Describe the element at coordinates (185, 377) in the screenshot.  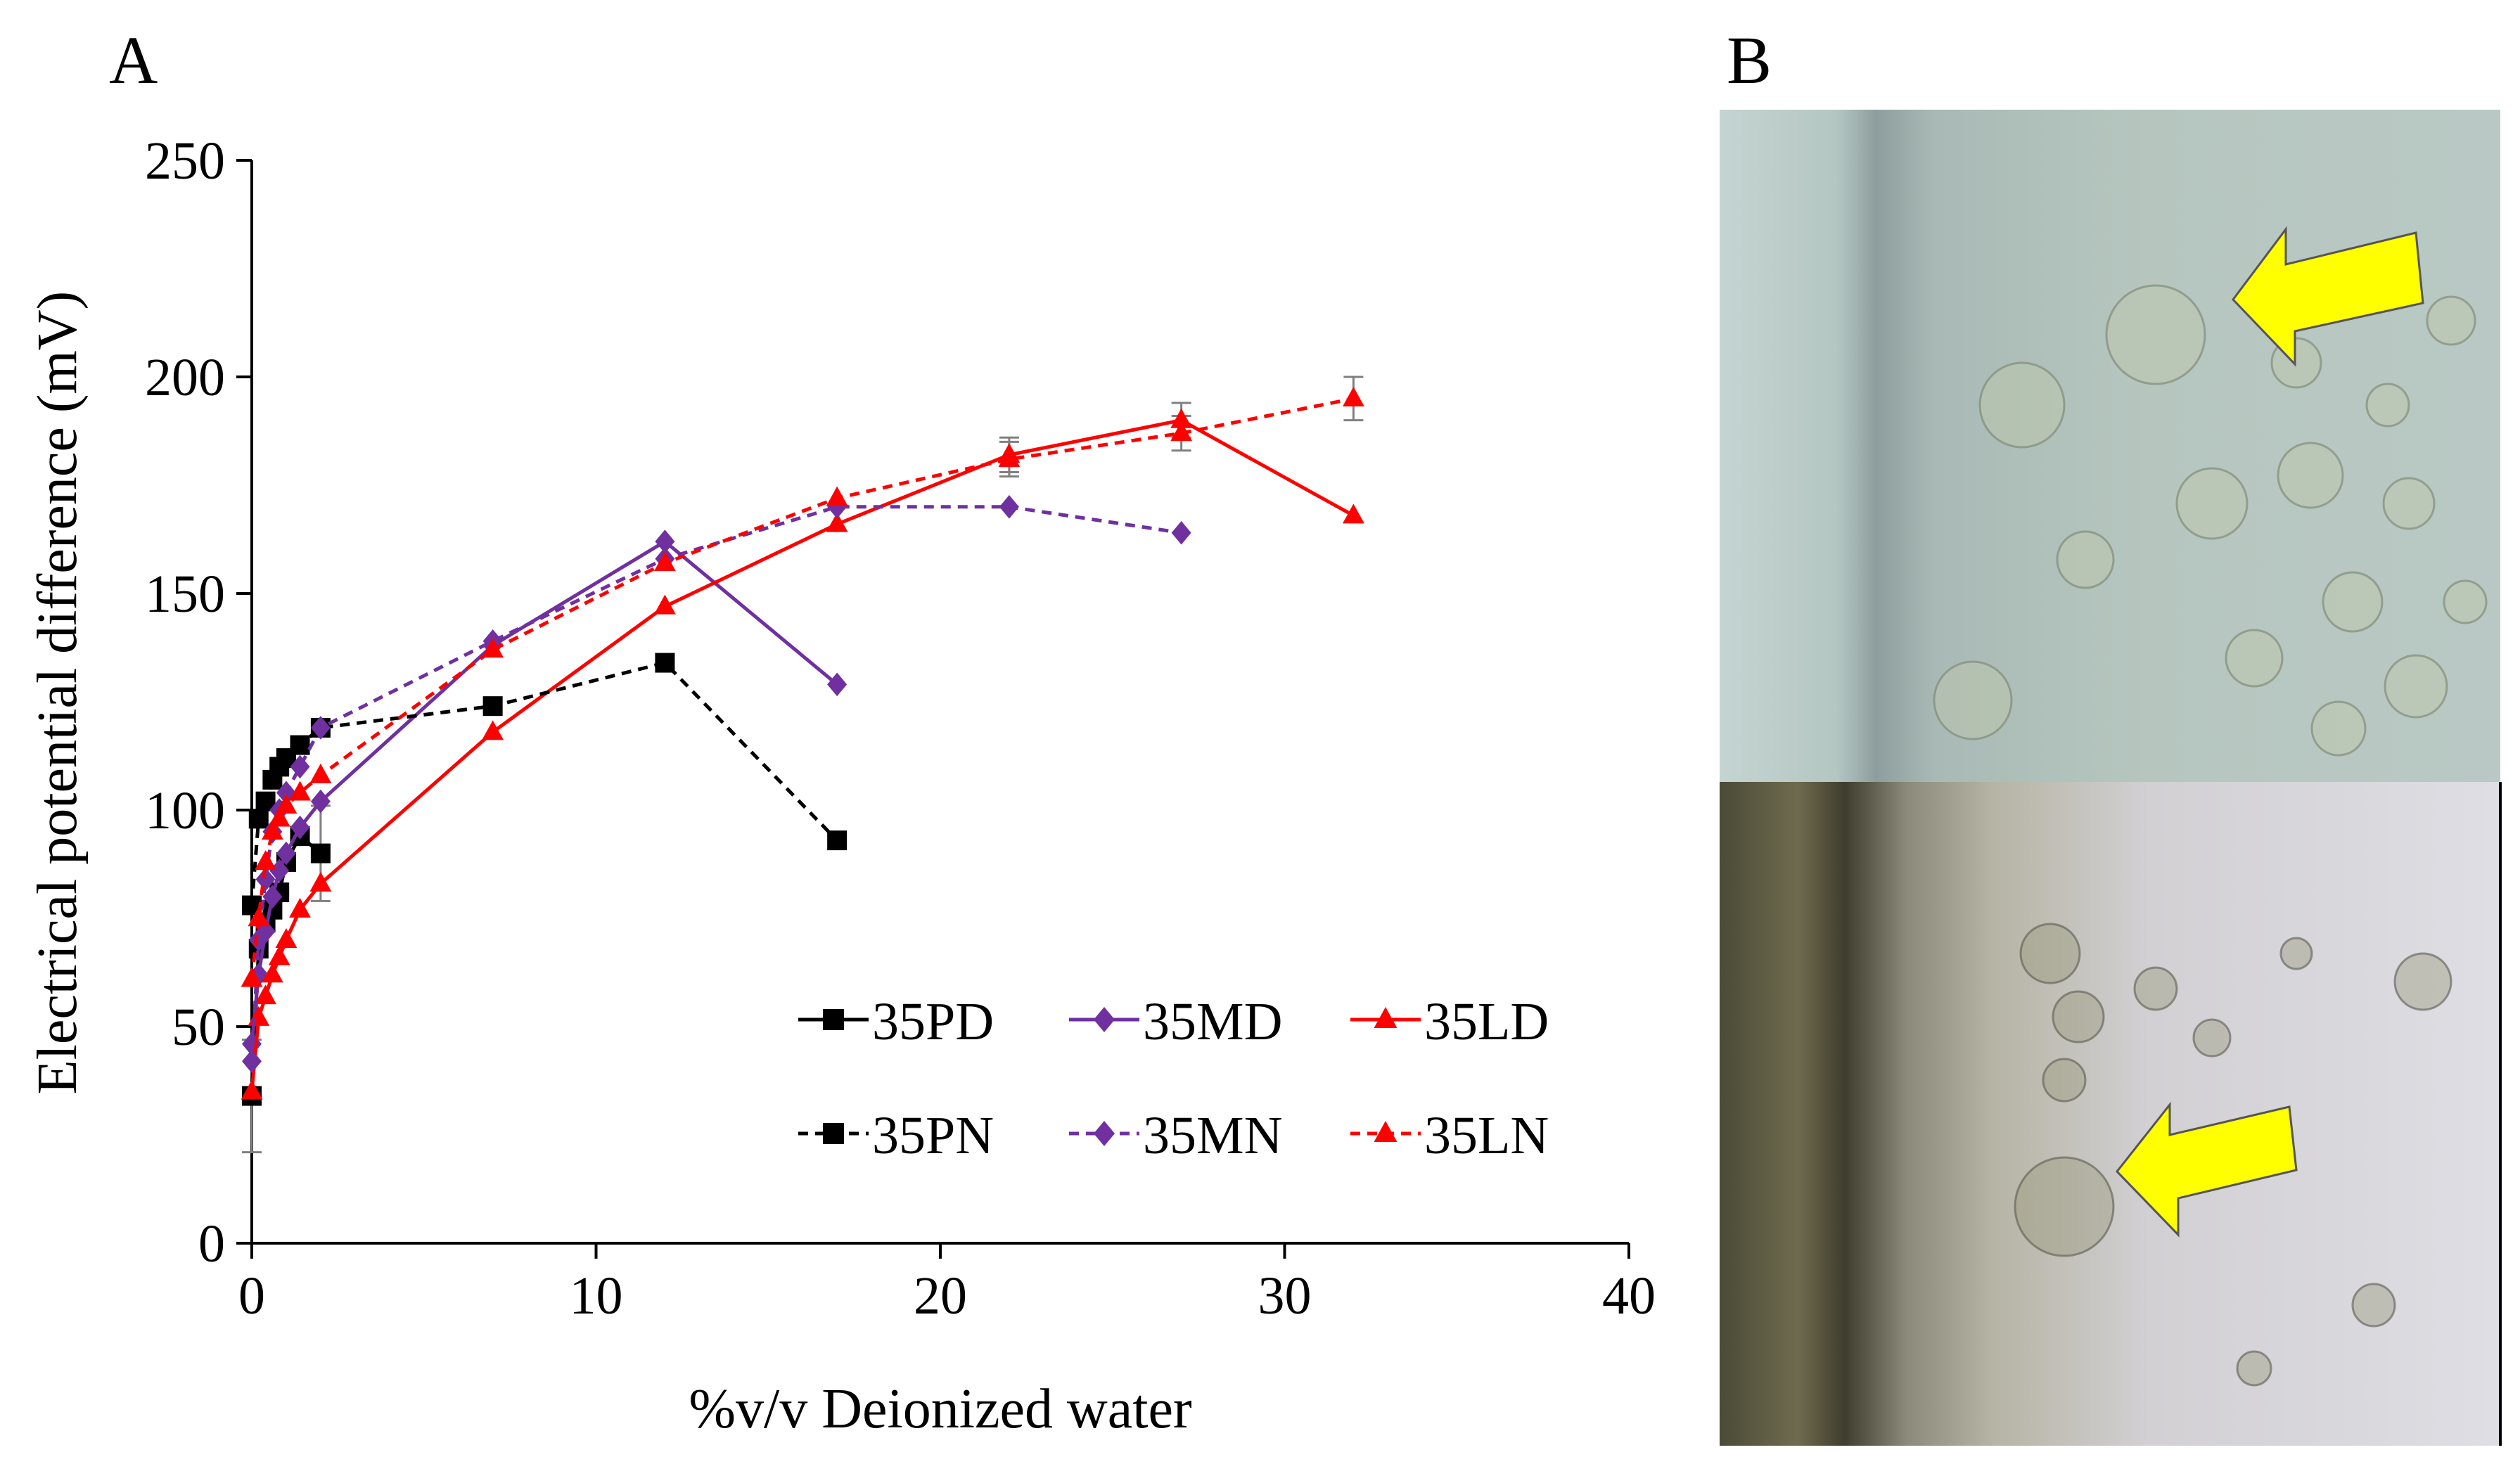
I see `y-tick-label: 200` at that location.